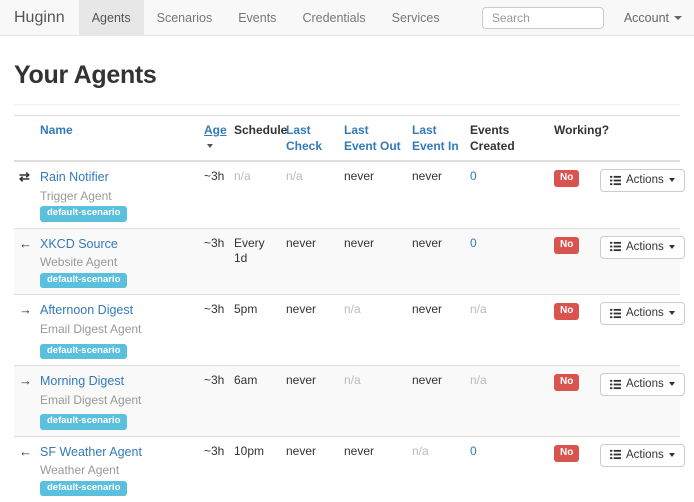 The height and width of the screenshot is (502, 694). I want to click on agent-name-link: Afternoon Digest, so click(87, 310).